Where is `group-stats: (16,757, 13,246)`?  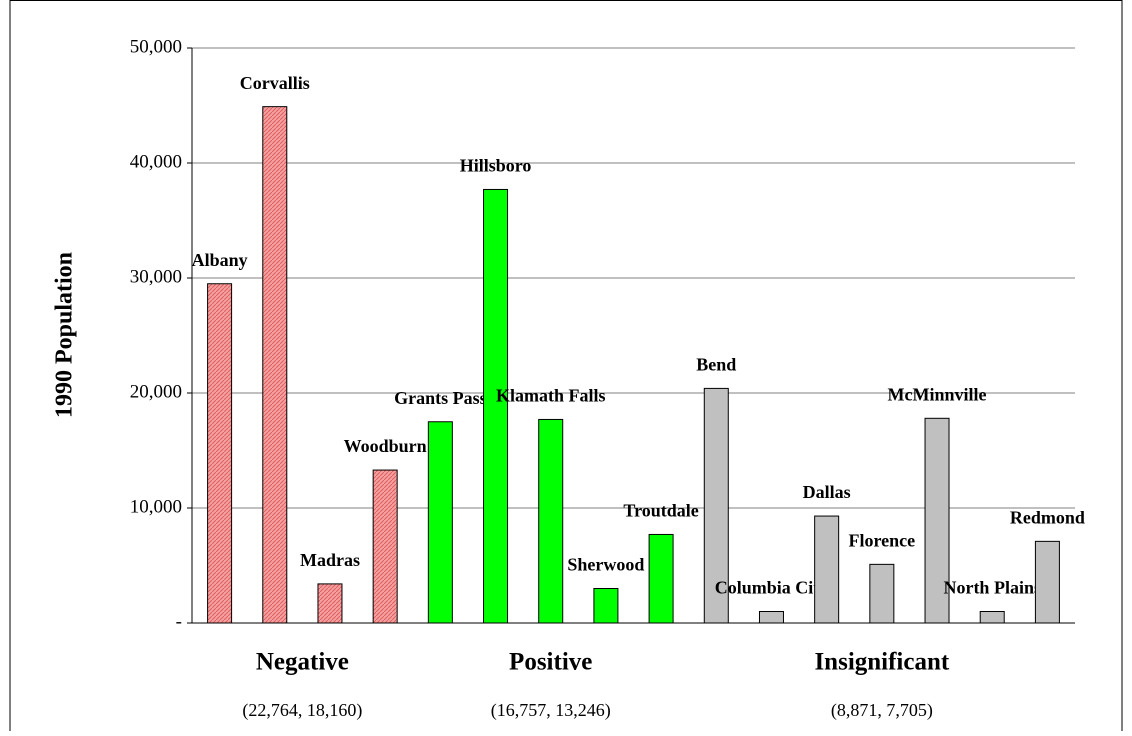
group-stats: (16,757, 13,246) is located at coordinates (551, 710).